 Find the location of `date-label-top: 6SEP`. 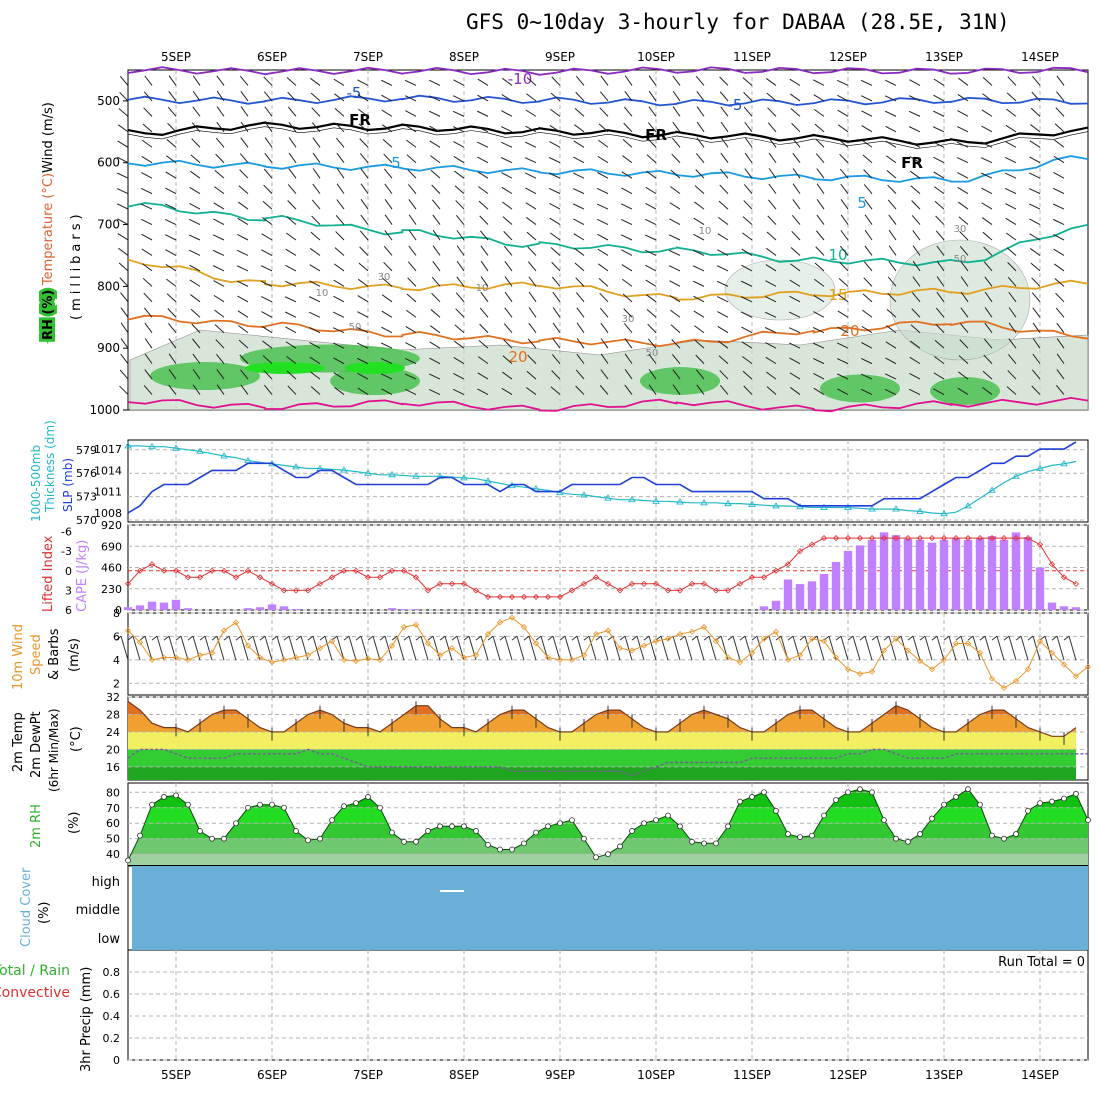

date-label-top: 6SEP is located at coordinates (272, 57).